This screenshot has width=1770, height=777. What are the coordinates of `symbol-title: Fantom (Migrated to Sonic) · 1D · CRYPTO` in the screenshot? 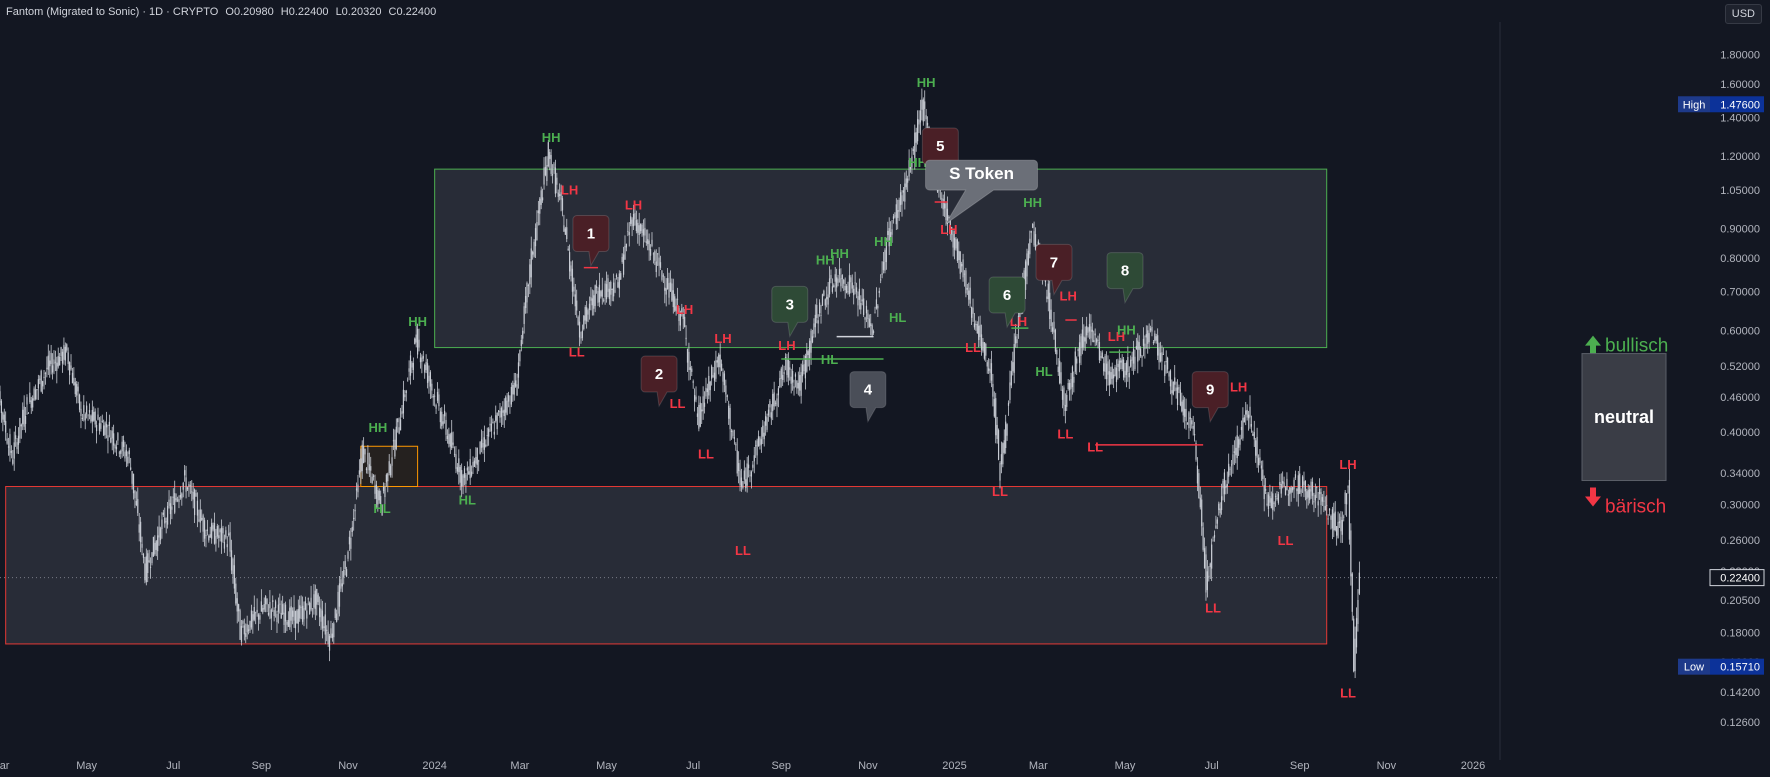 It's located at (112, 12).